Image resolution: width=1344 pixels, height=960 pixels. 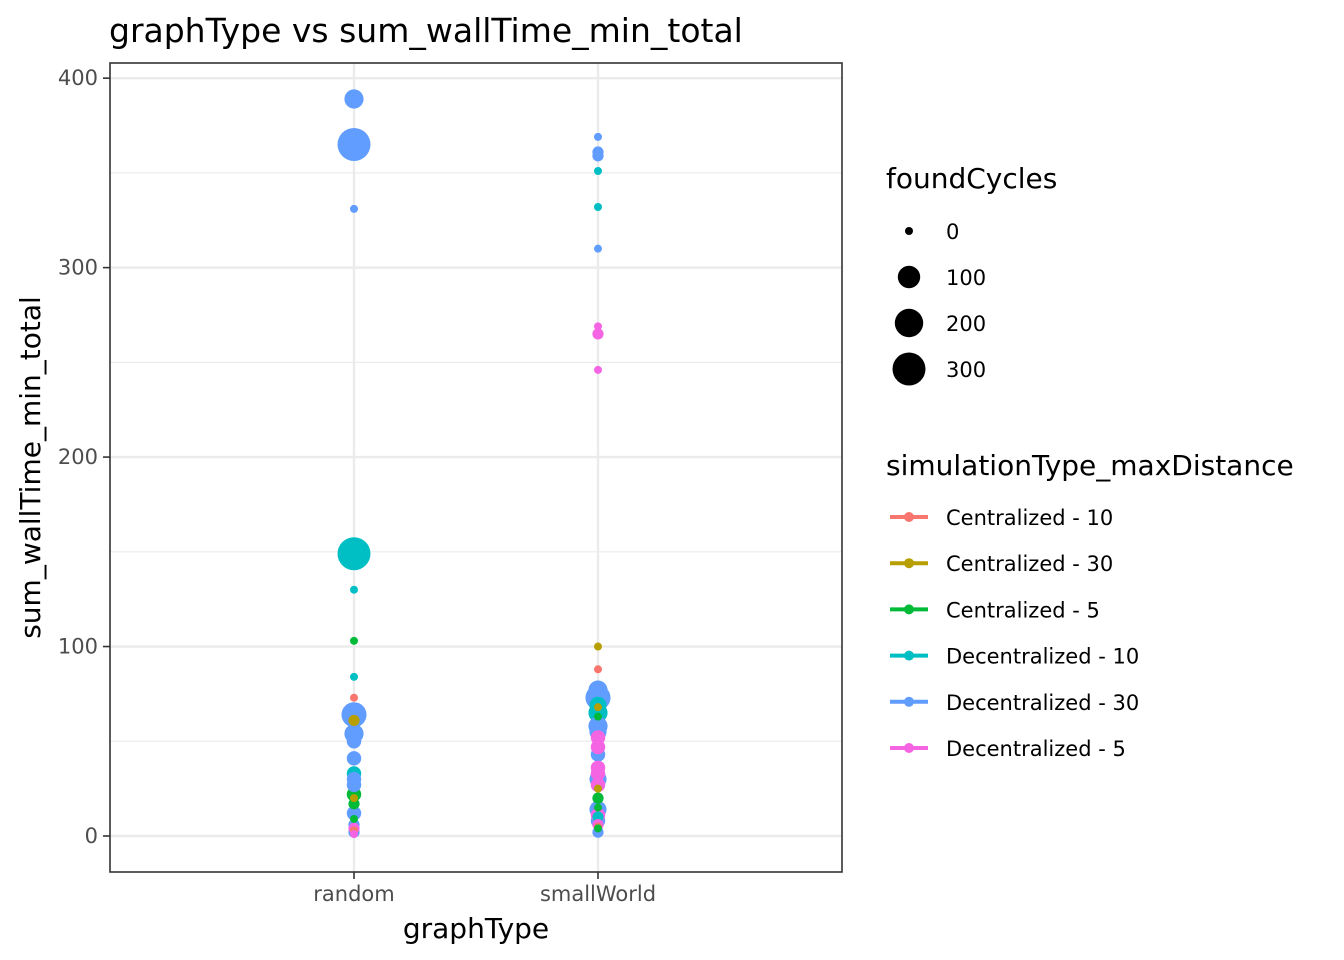 I want to click on color-legend-label: Centralized - 30, so click(x=1029, y=564).